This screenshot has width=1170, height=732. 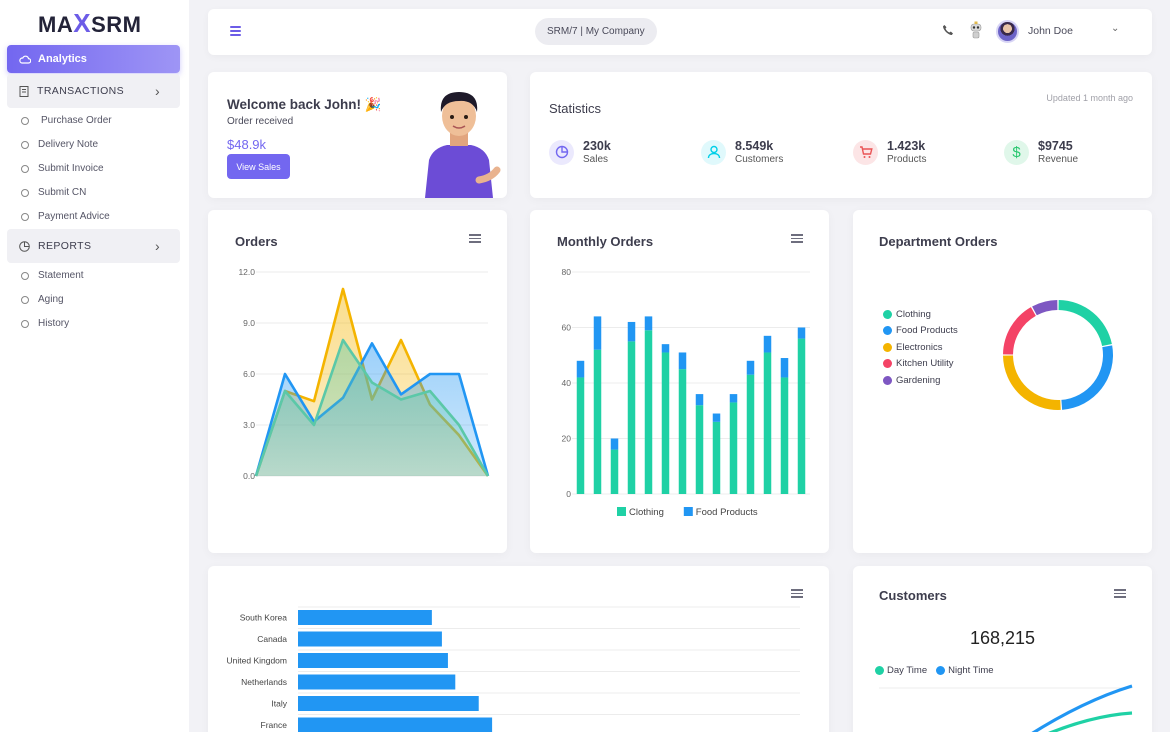 What do you see at coordinates (1082, 708) in the screenshot?
I see `night-time-line` at bounding box center [1082, 708].